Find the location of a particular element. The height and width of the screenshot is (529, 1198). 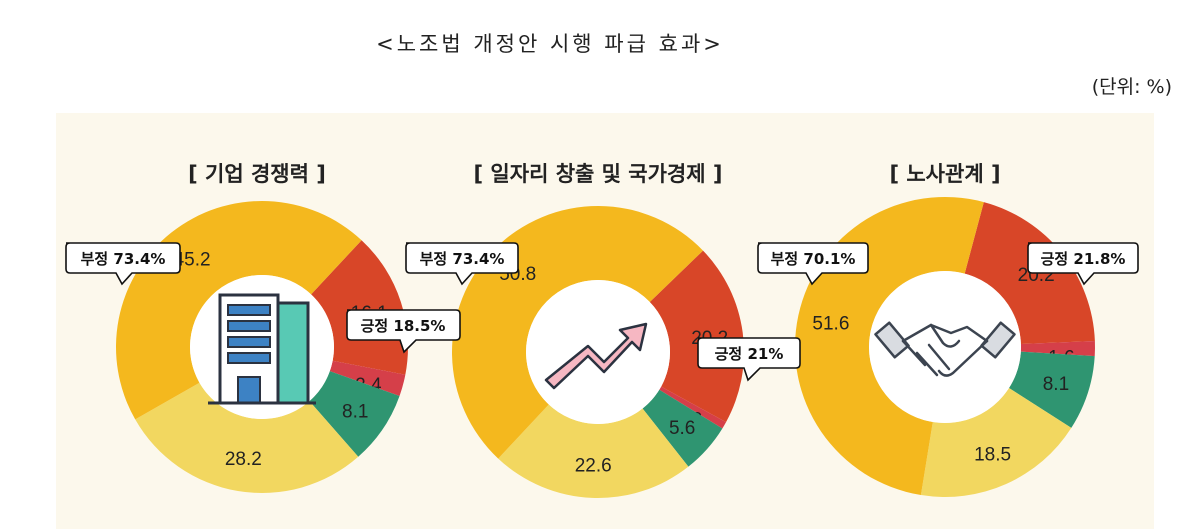

callout-positive-2: 긍정 21% is located at coordinates (749, 359).